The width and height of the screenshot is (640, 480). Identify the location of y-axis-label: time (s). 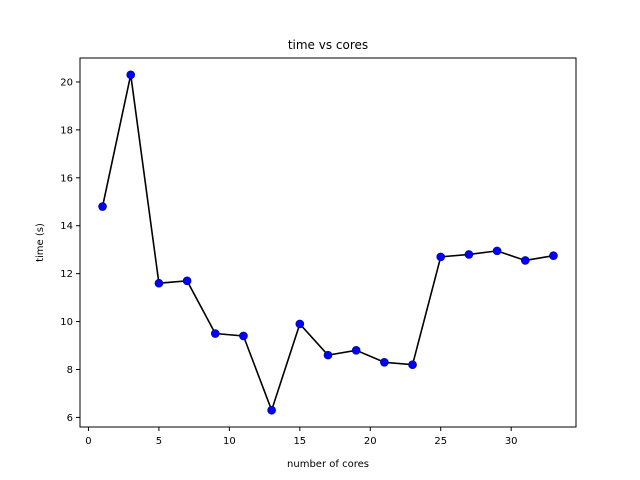
(40, 242).